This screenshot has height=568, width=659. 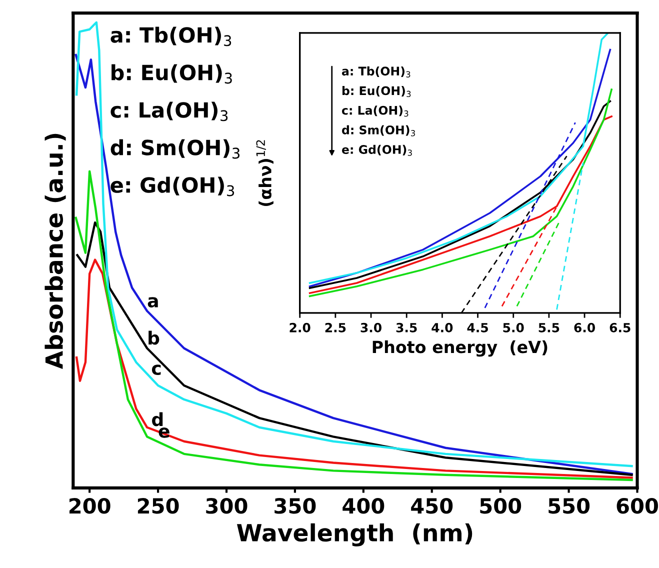 What do you see at coordinates (549, 327) in the screenshot?
I see `x-tick-label: 5.5` at bounding box center [549, 327].